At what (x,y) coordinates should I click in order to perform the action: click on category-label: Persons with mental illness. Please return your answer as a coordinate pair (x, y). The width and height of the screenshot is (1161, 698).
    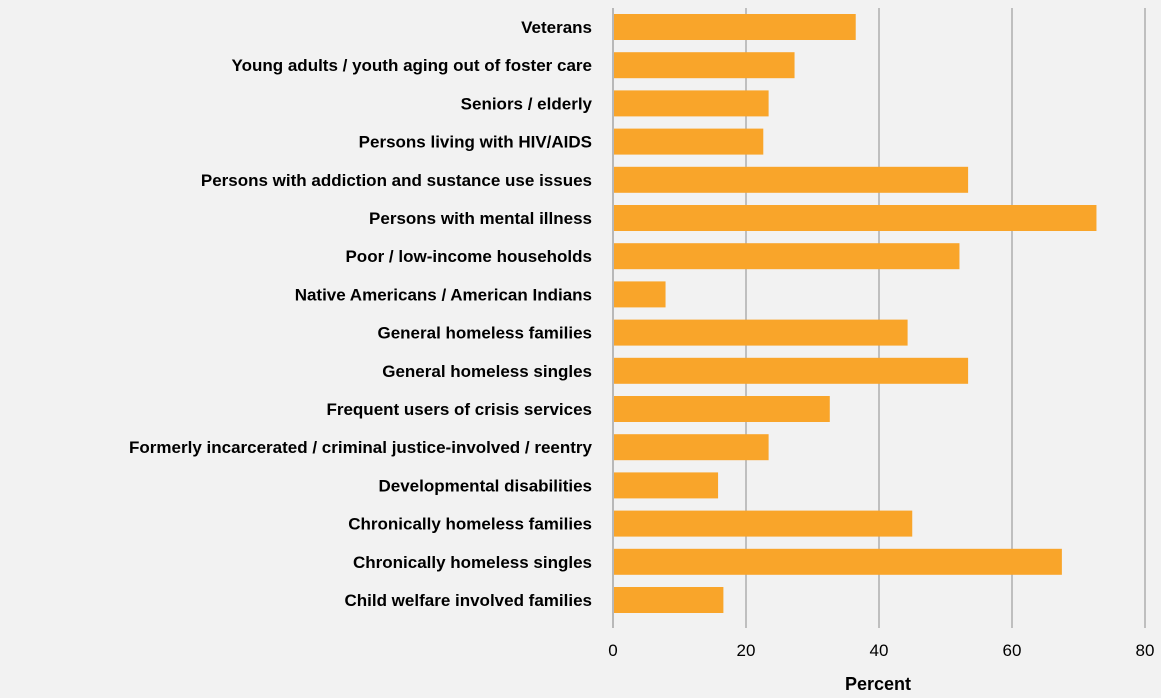
    Looking at the image, I should click on (480, 218).